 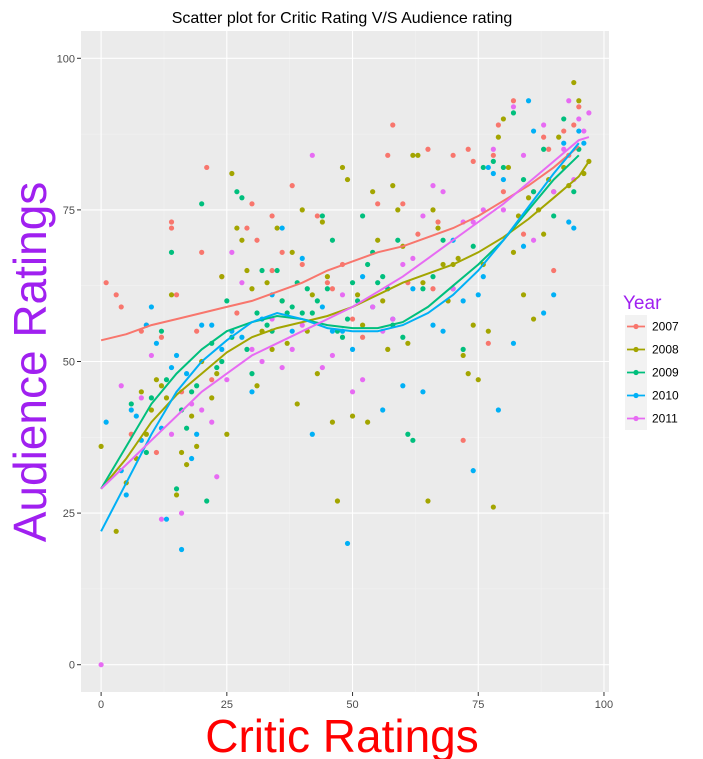 I want to click on x-tick-label: 25, so click(x=227, y=705).